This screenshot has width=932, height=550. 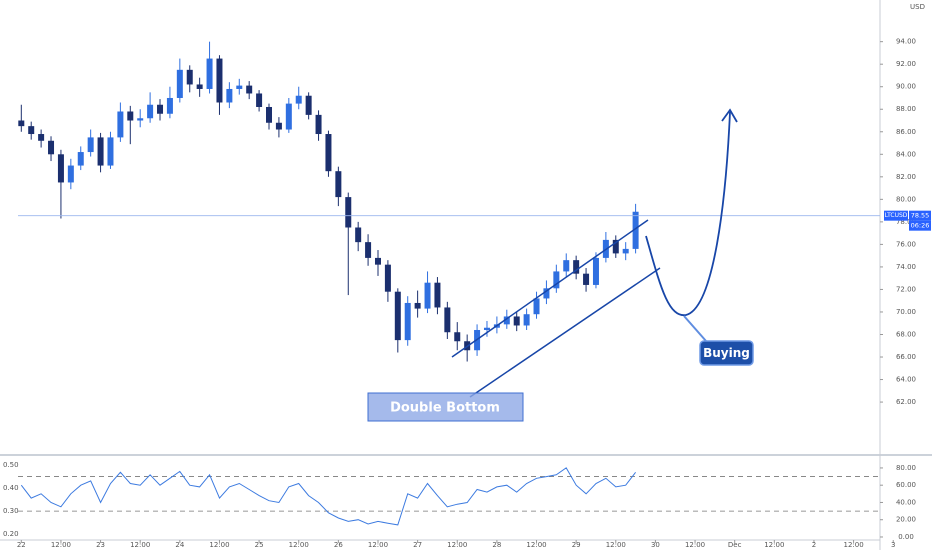 What do you see at coordinates (100, 545) in the screenshot?
I see `x-tick-label: 23` at bounding box center [100, 545].